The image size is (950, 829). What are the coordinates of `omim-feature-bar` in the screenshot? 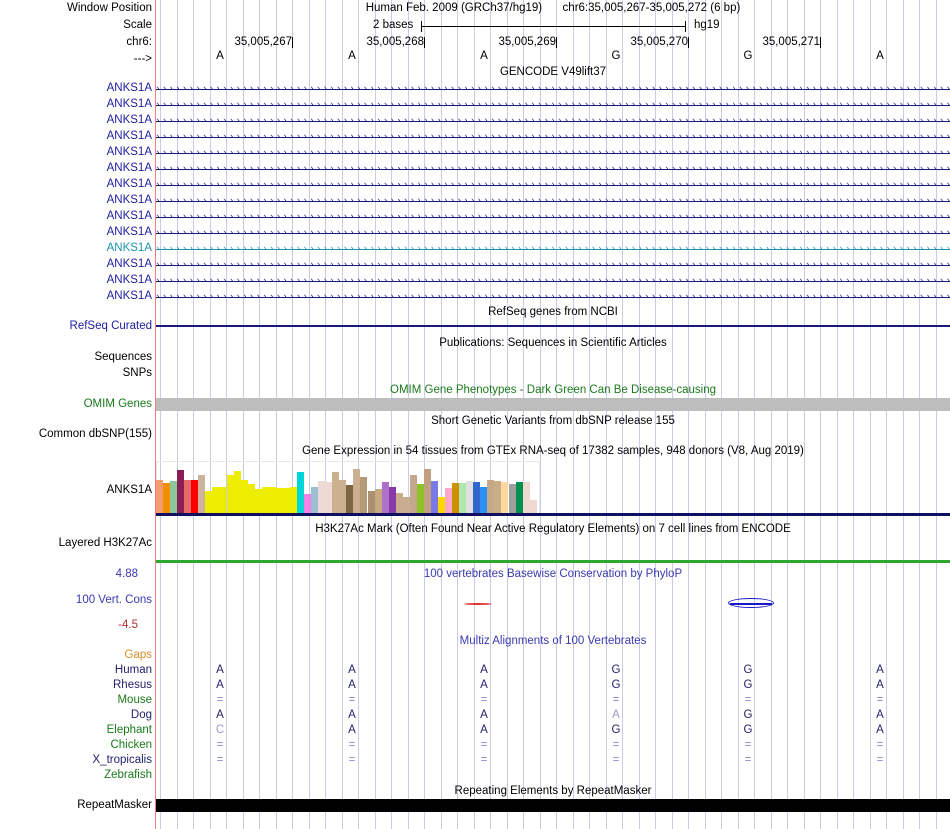 It's located at (553, 404).